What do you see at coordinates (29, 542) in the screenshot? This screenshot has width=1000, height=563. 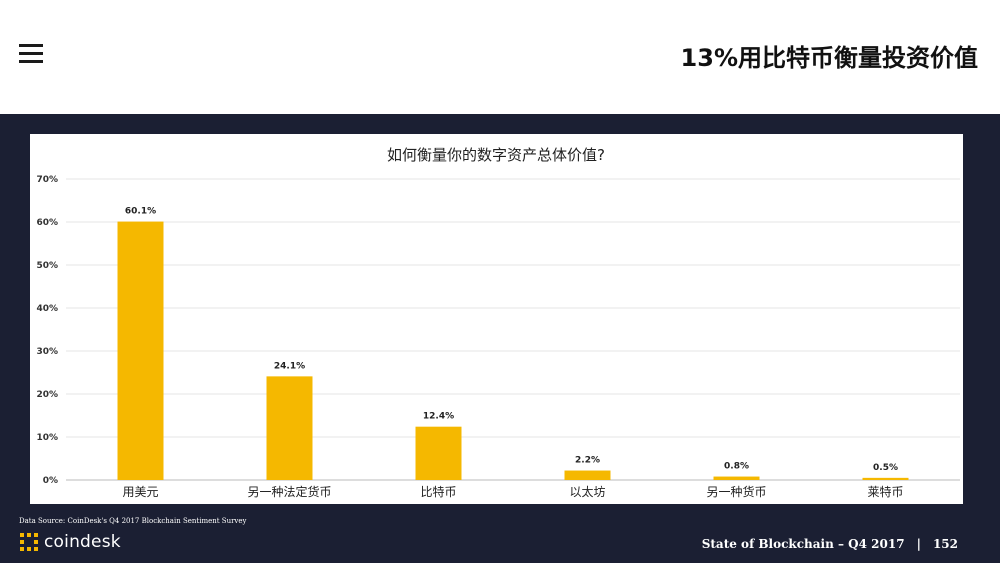 I see `coindesk-logo-icon` at bounding box center [29, 542].